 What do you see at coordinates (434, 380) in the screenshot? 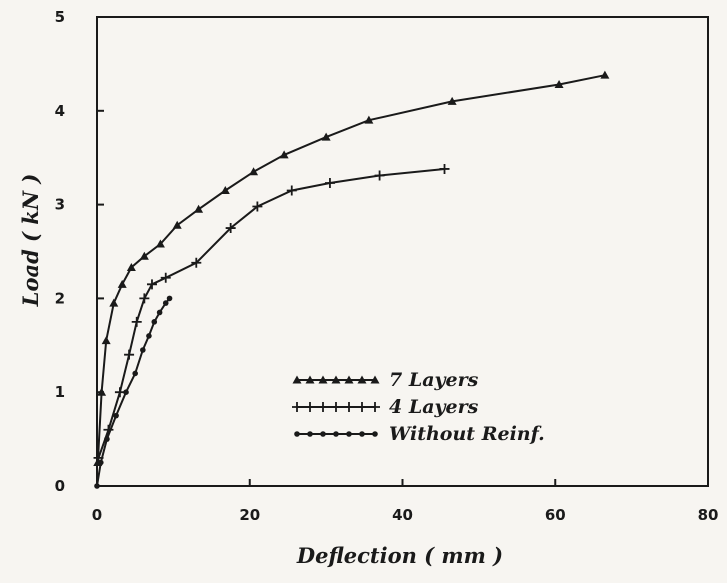
I see `legend-label: 7 Layers` at bounding box center [434, 380].